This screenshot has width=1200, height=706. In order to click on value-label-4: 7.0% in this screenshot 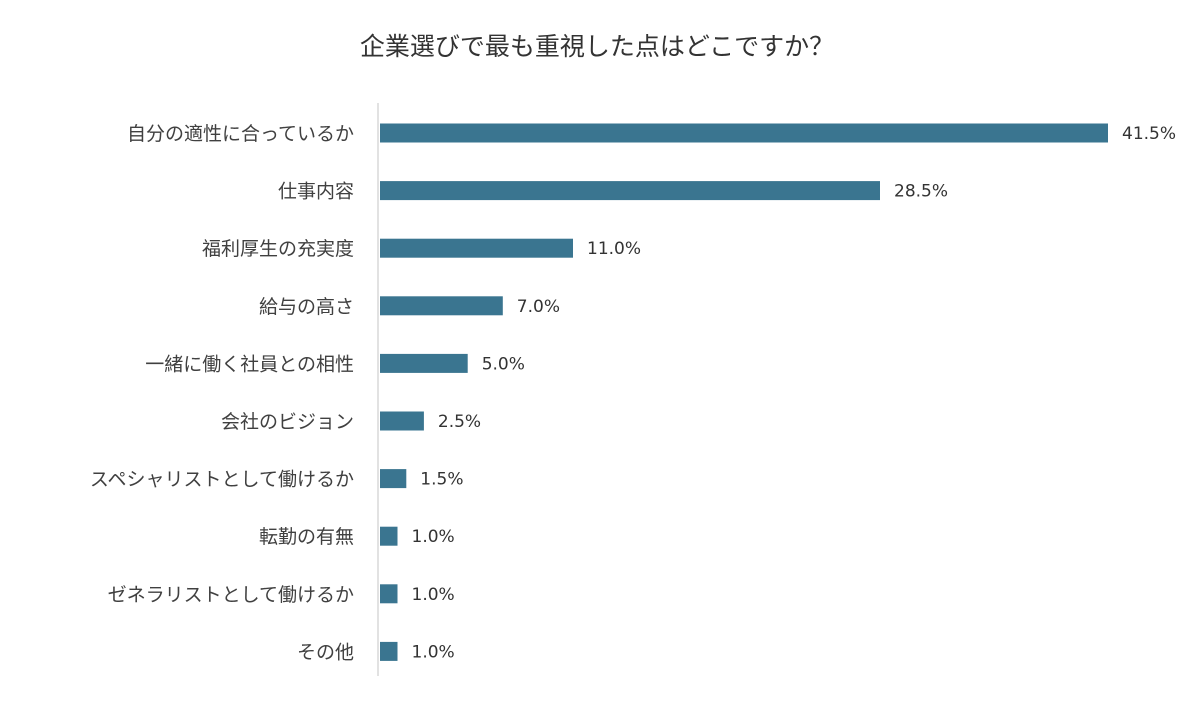, I will do `click(538, 307)`.